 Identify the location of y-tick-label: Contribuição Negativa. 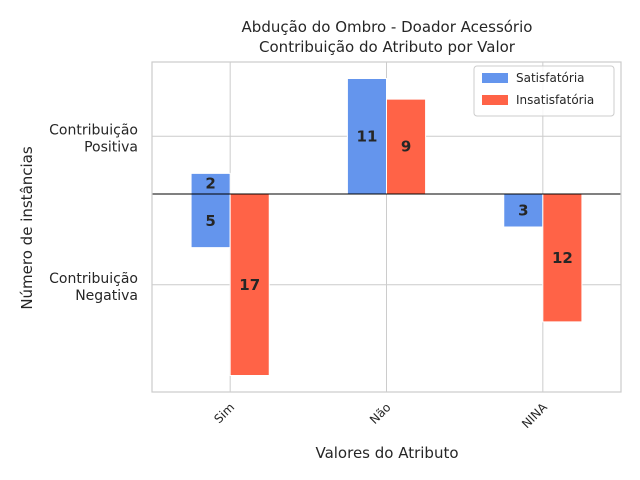
(93, 287).